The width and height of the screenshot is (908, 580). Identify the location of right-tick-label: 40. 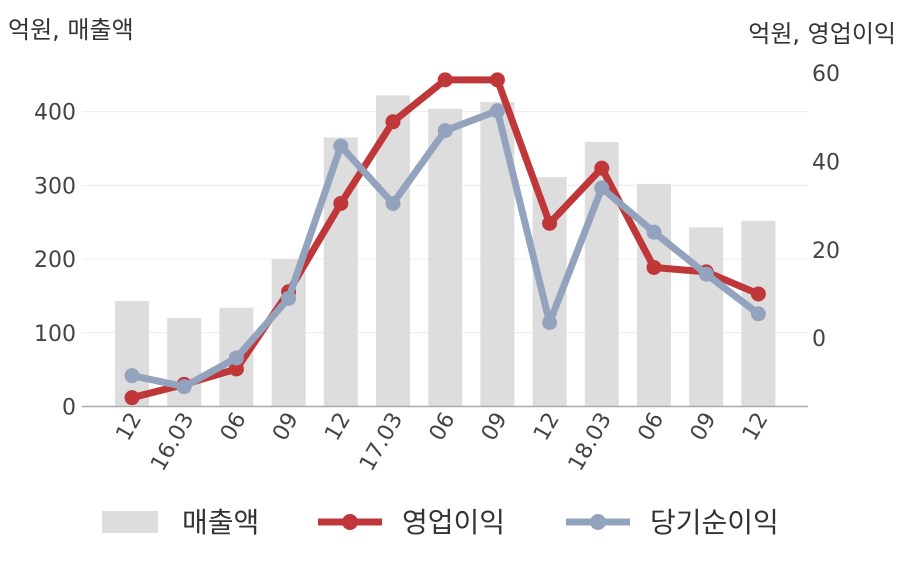
(826, 163).